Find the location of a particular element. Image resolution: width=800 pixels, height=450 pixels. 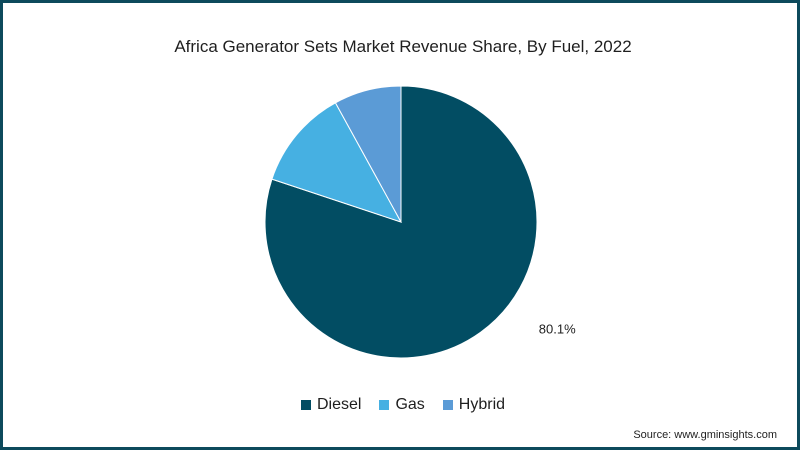

pie-slice-hybrid is located at coordinates (368, 154).